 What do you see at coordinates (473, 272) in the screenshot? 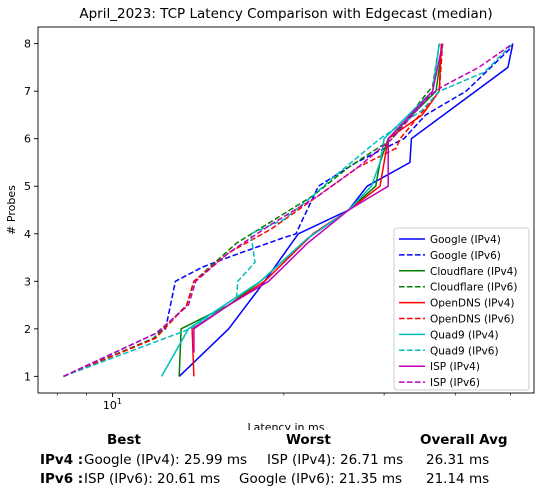
I see `legend-label: Cloudflare (IPv4)` at bounding box center [473, 272].